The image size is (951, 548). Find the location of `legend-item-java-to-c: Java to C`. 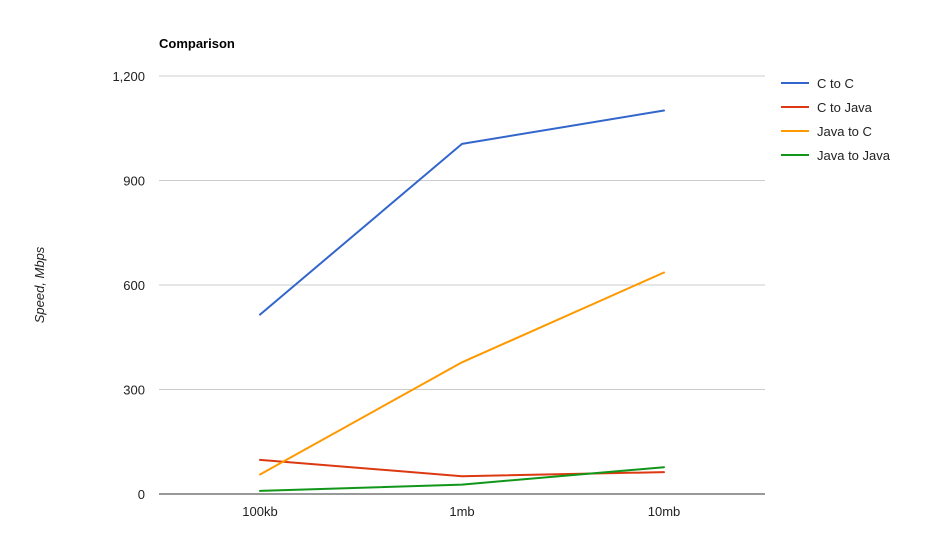

legend-item-java-to-c: Java to C is located at coordinates (826, 131).